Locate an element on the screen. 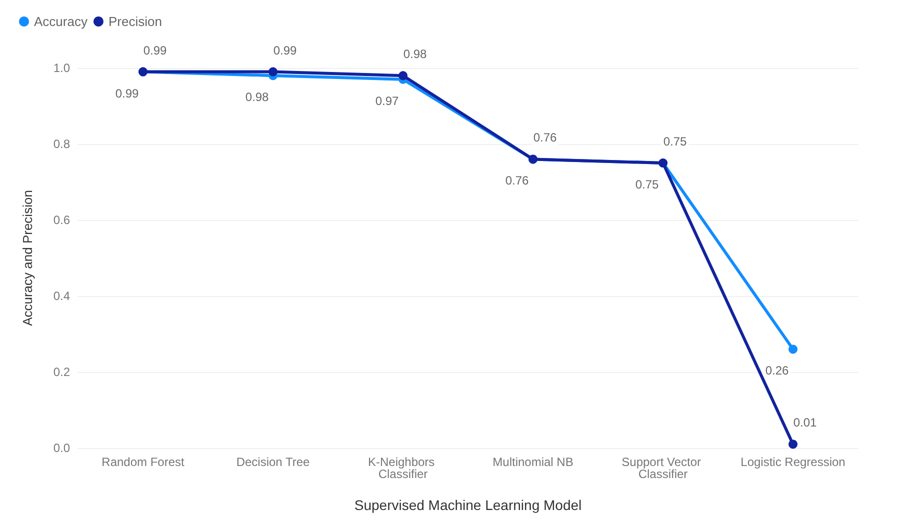 The height and width of the screenshot is (530, 906). x-axis-title: Supervised Machine Learning Model is located at coordinates (468, 505).